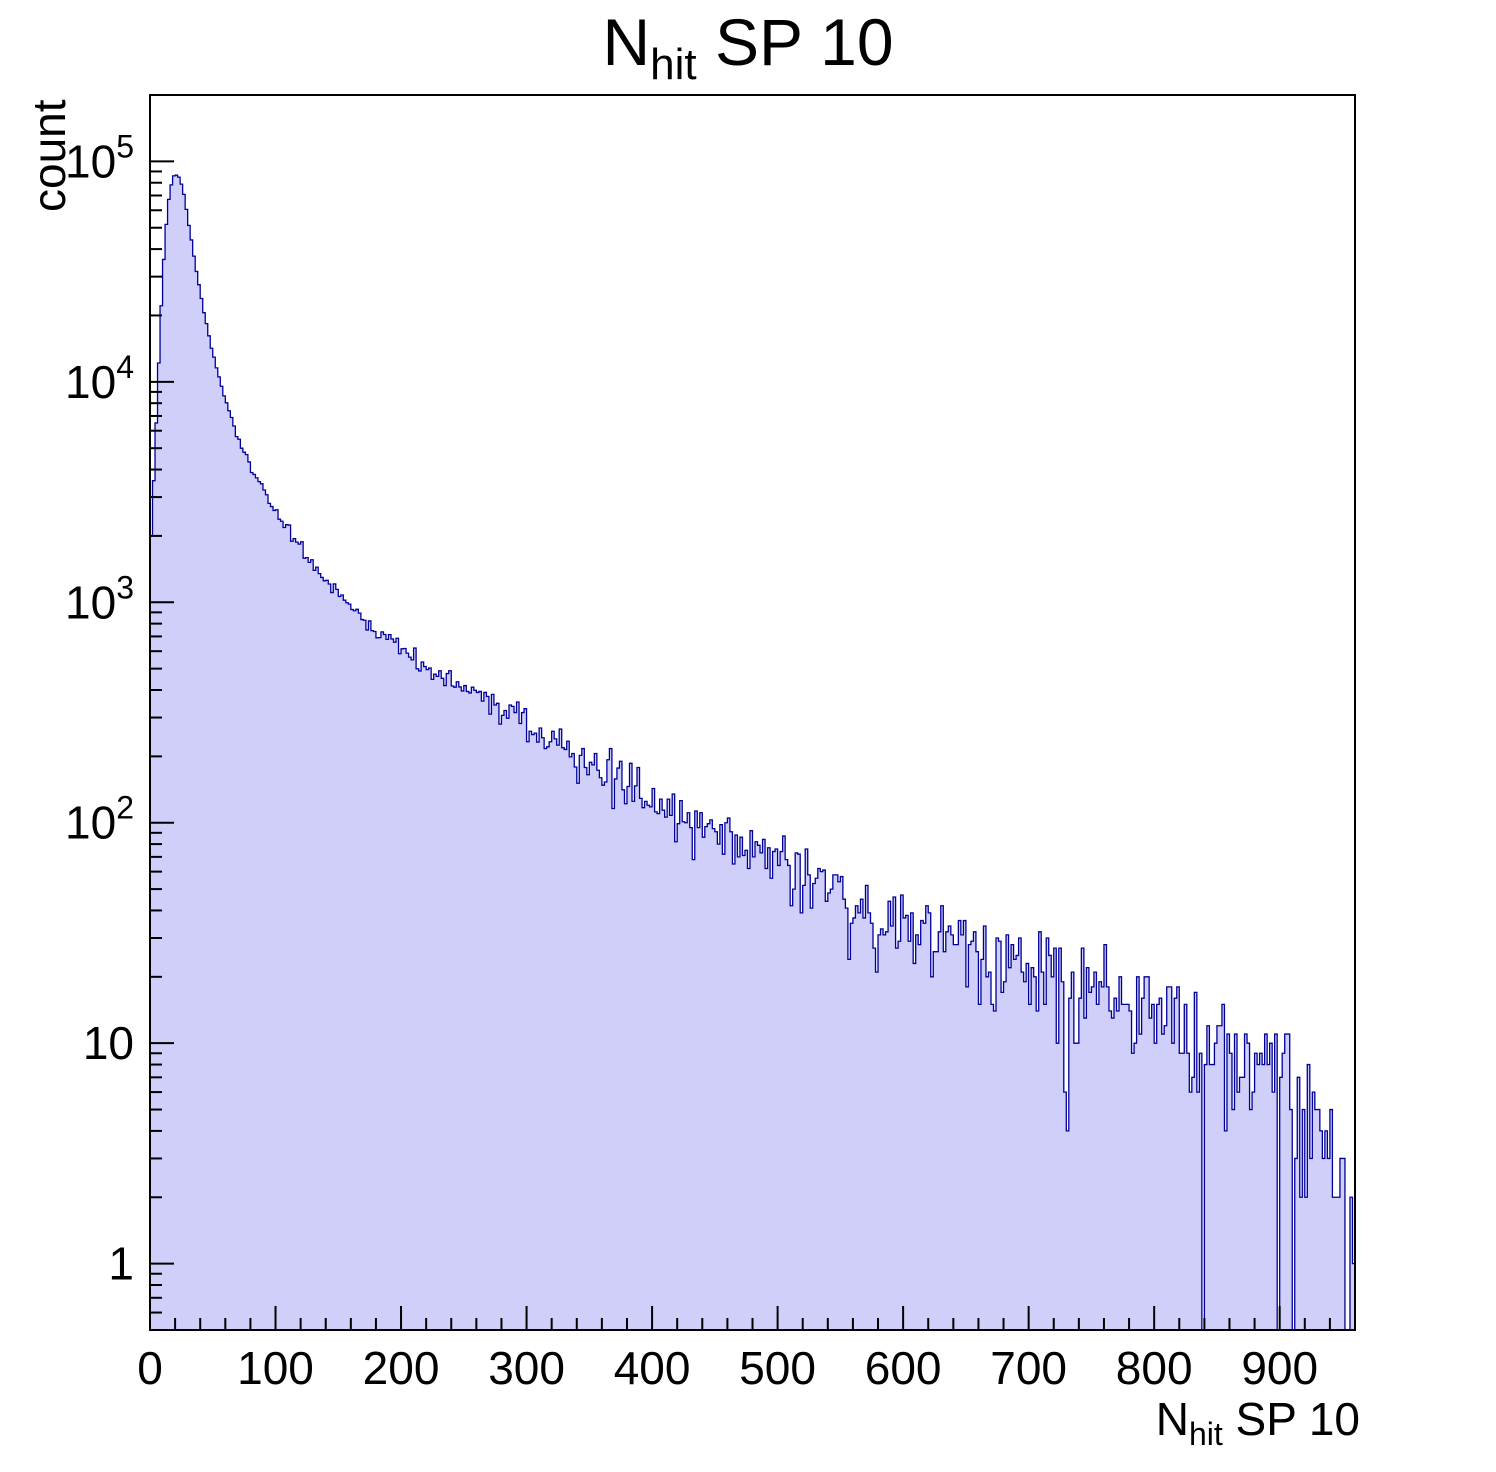  I want to click on x-tick-label: 100, so click(275, 1368).